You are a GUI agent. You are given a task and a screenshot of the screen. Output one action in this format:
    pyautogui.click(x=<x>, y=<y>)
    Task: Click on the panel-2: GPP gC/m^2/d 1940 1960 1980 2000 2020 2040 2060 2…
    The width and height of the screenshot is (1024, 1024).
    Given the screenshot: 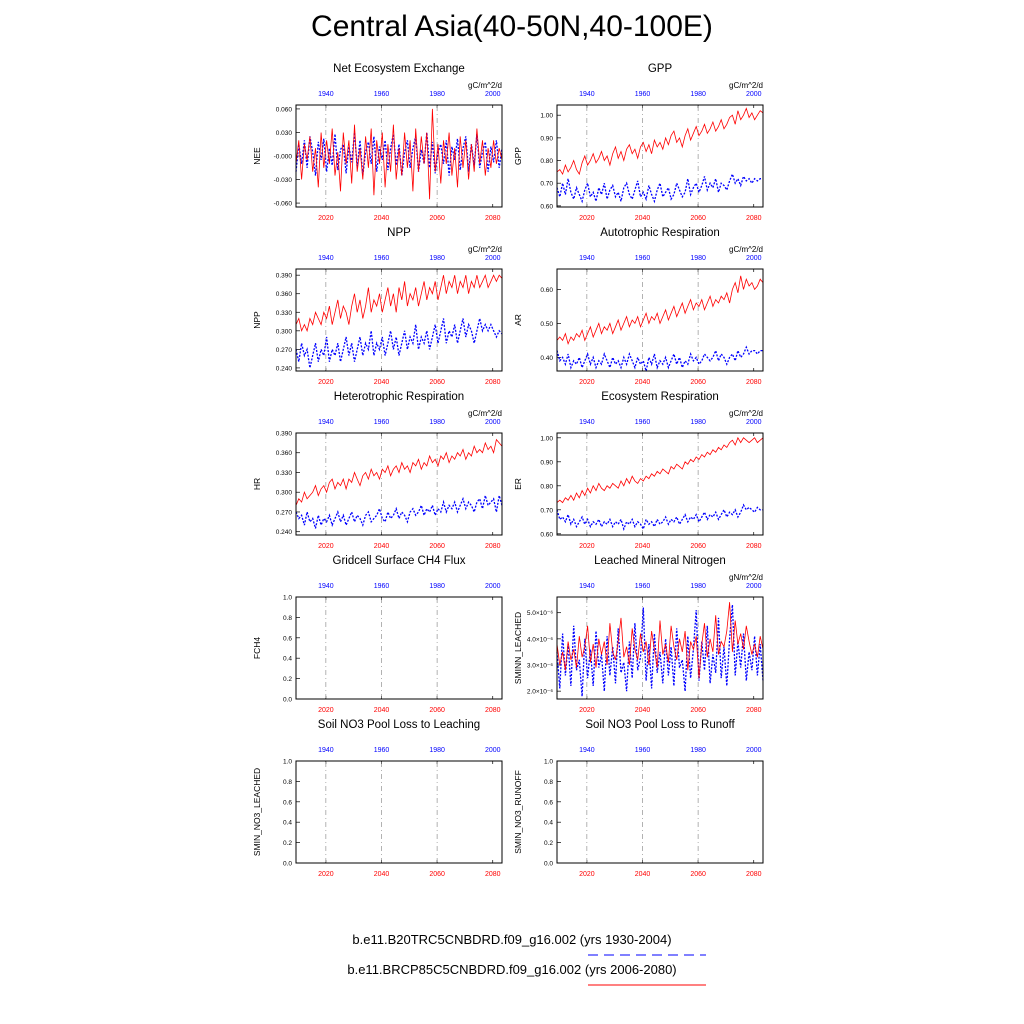 What is the action you would take?
    pyautogui.click(x=638, y=142)
    